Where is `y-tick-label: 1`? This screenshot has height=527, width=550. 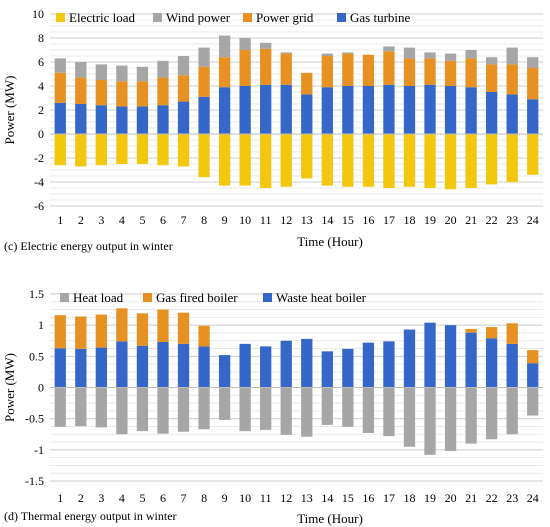
y-tick-label: 1 is located at coordinates (41, 325).